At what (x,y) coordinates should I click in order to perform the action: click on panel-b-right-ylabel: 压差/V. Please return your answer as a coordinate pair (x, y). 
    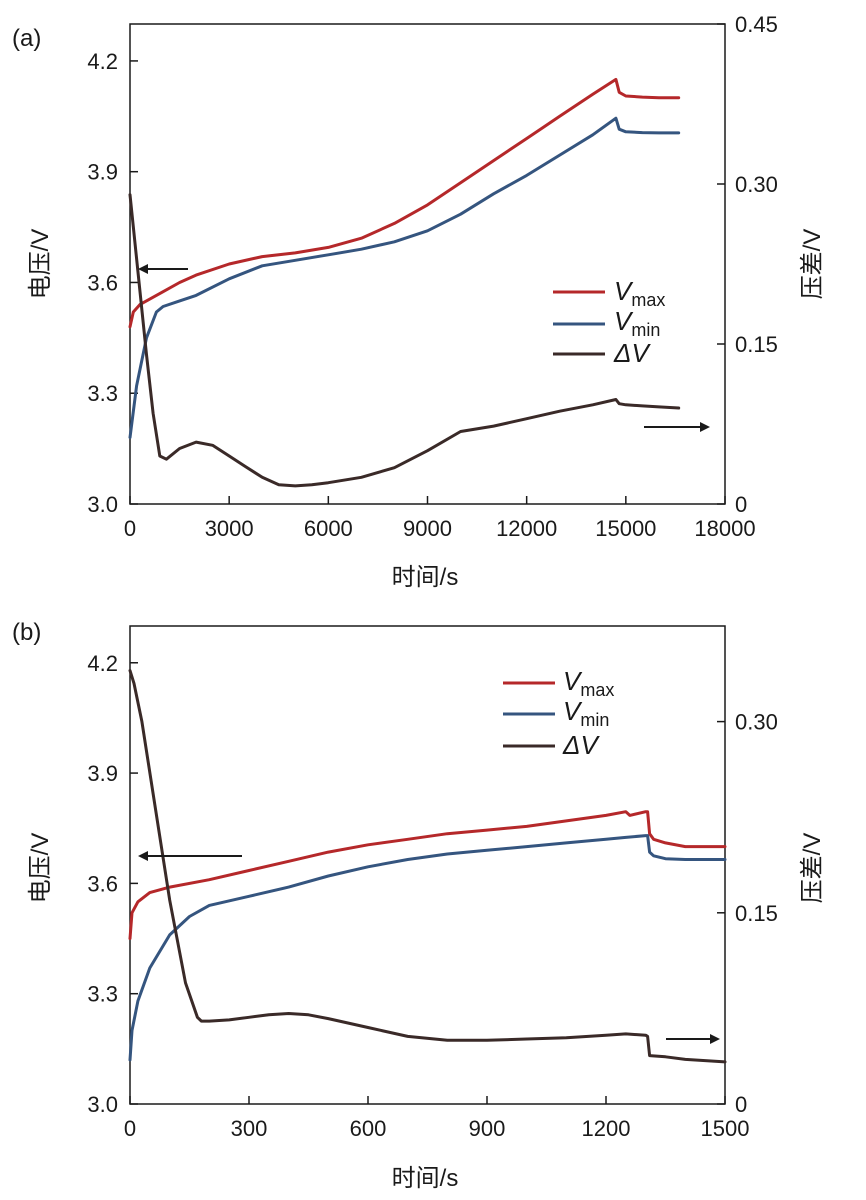
    Looking at the image, I should click on (812, 868).